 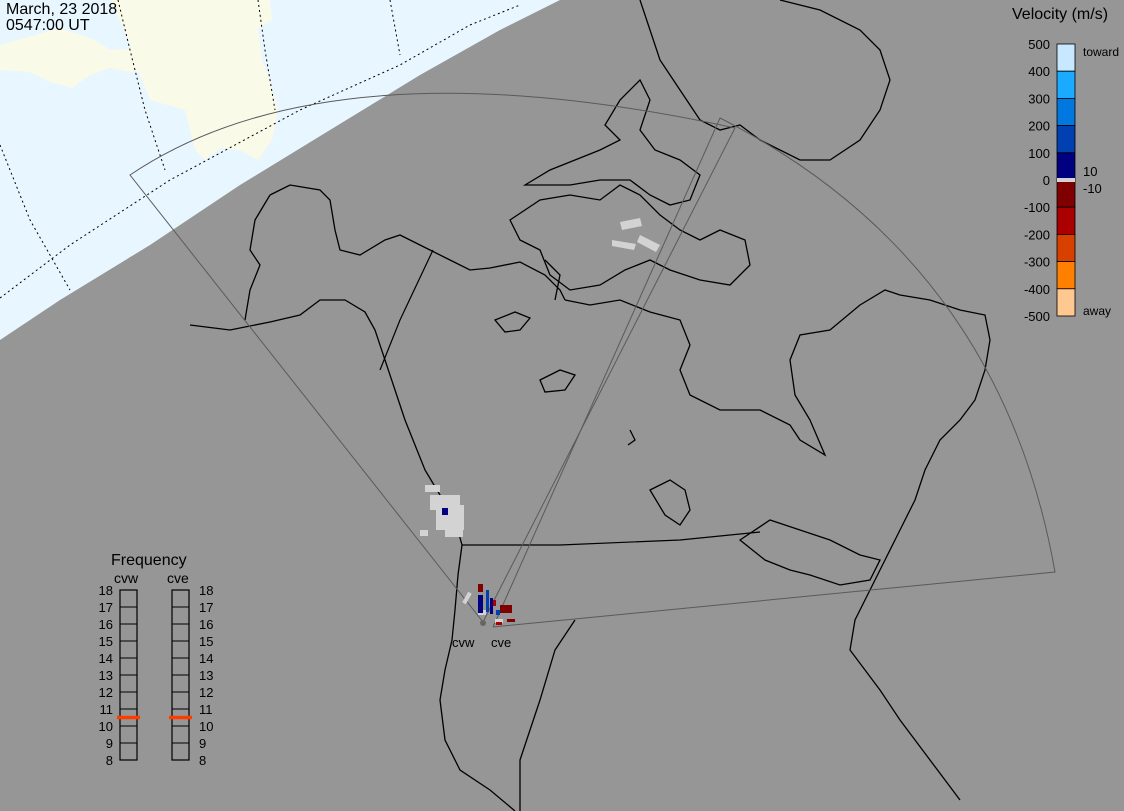 What do you see at coordinates (1060, 14) in the screenshot?
I see `colorbar-title: Velocity (m/s)` at bounding box center [1060, 14].